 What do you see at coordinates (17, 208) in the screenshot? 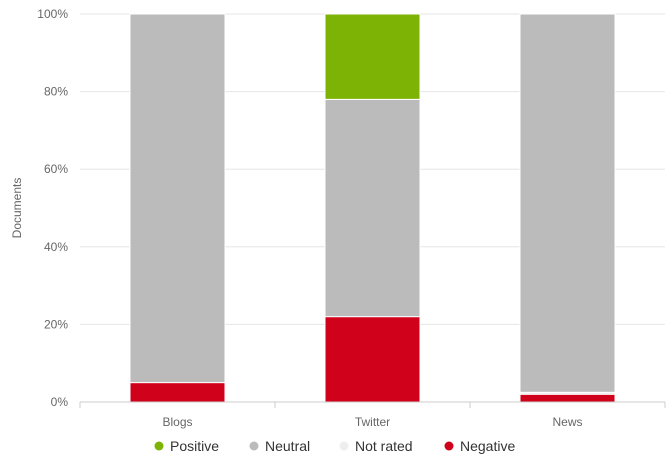
I see `y-axis-title: Documents` at bounding box center [17, 208].